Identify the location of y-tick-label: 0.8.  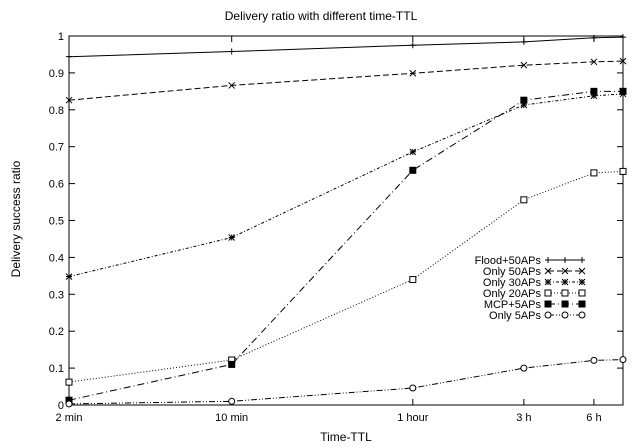
(56, 111).